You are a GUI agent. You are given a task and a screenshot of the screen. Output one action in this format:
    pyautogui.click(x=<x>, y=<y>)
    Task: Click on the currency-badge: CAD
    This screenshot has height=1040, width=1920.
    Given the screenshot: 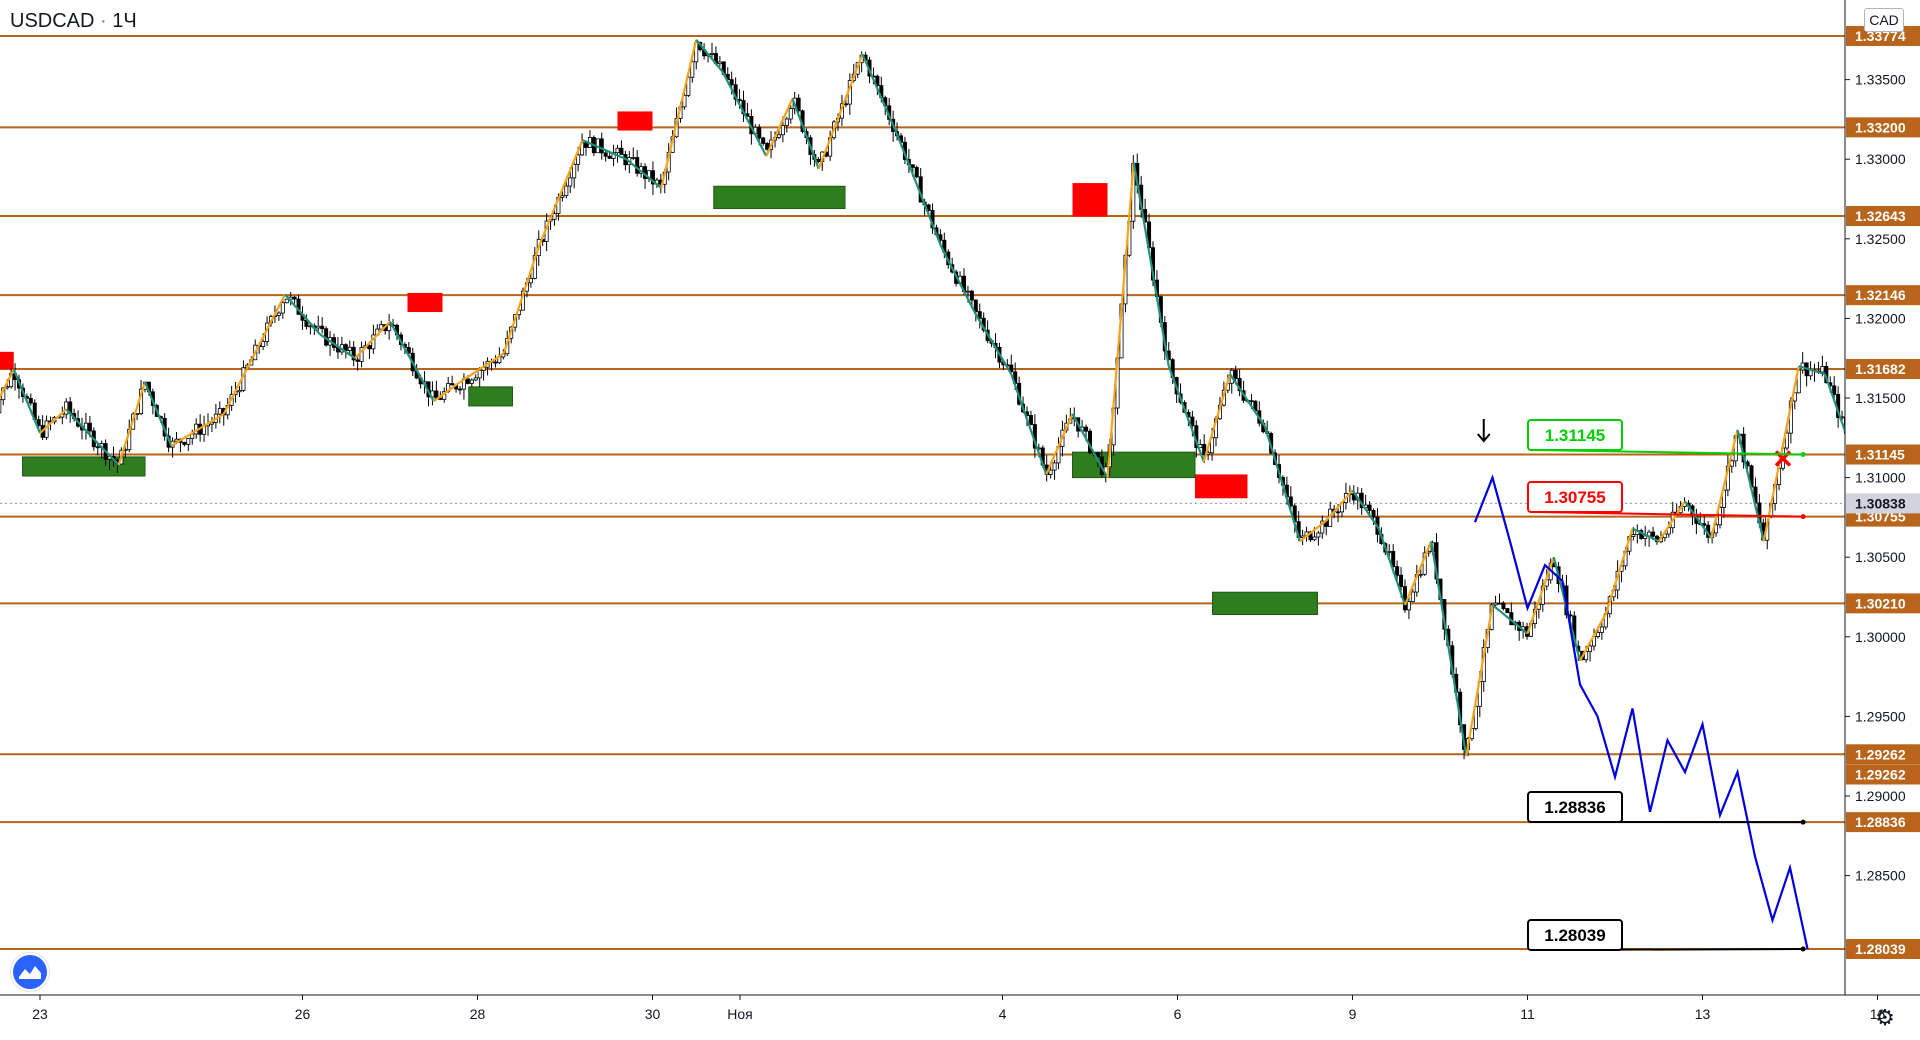 What is the action you would take?
    pyautogui.click(x=1884, y=20)
    